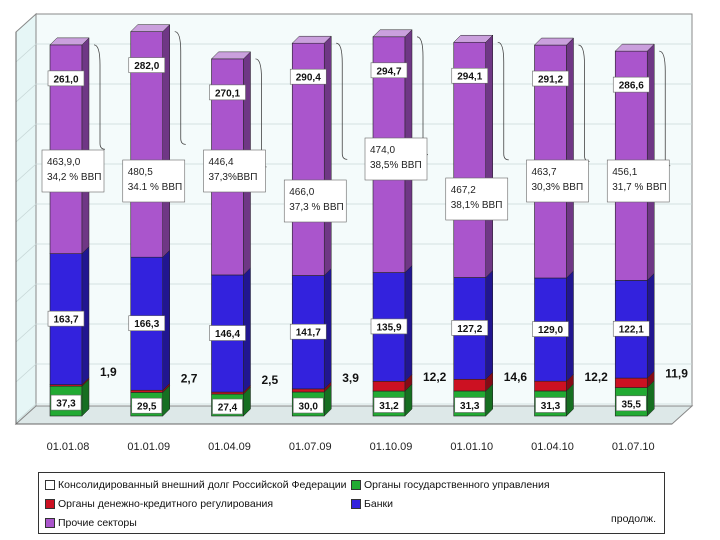 This screenshot has width=720, height=540. What do you see at coordinates (97, 523) in the screenshot?
I see `legend-label-other: Прочие секторы` at bounding box center [97, 523].